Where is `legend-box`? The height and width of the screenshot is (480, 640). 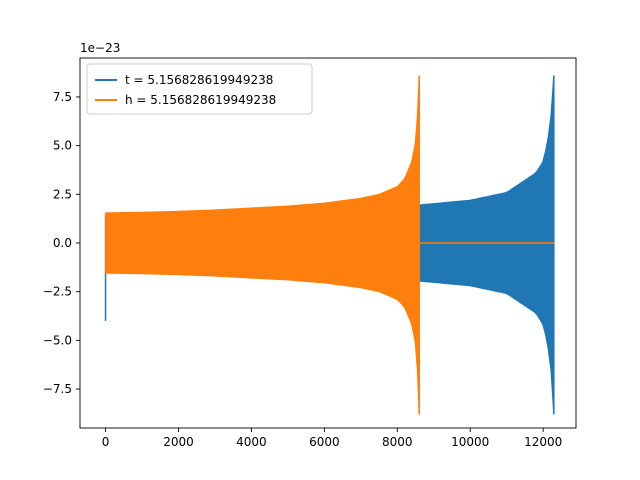
legend-box is located at coordinates (199, 89).